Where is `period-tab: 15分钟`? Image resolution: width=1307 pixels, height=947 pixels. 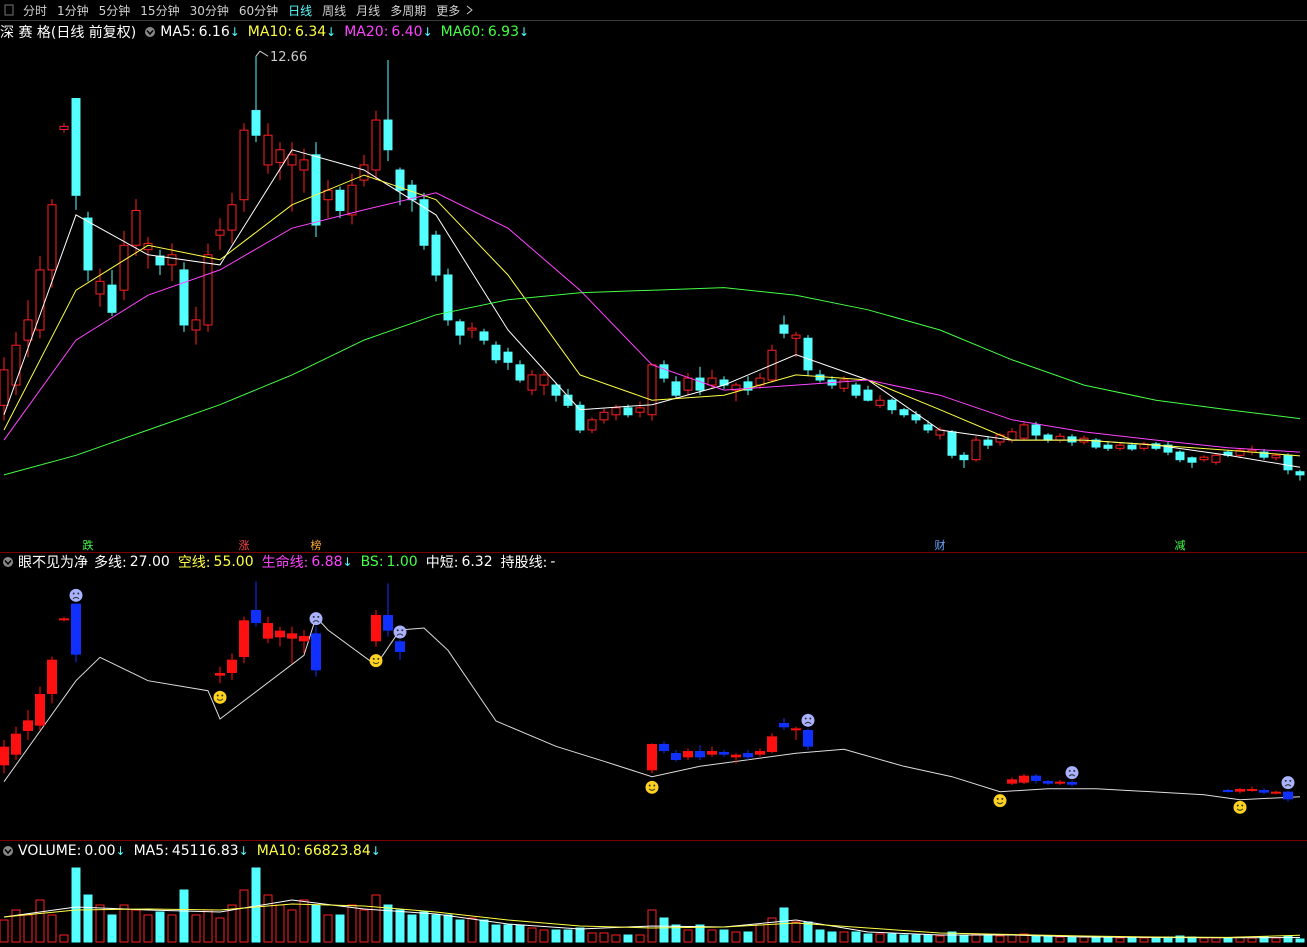
period-tab: 15分钟 is located at coordinates (160, 10).